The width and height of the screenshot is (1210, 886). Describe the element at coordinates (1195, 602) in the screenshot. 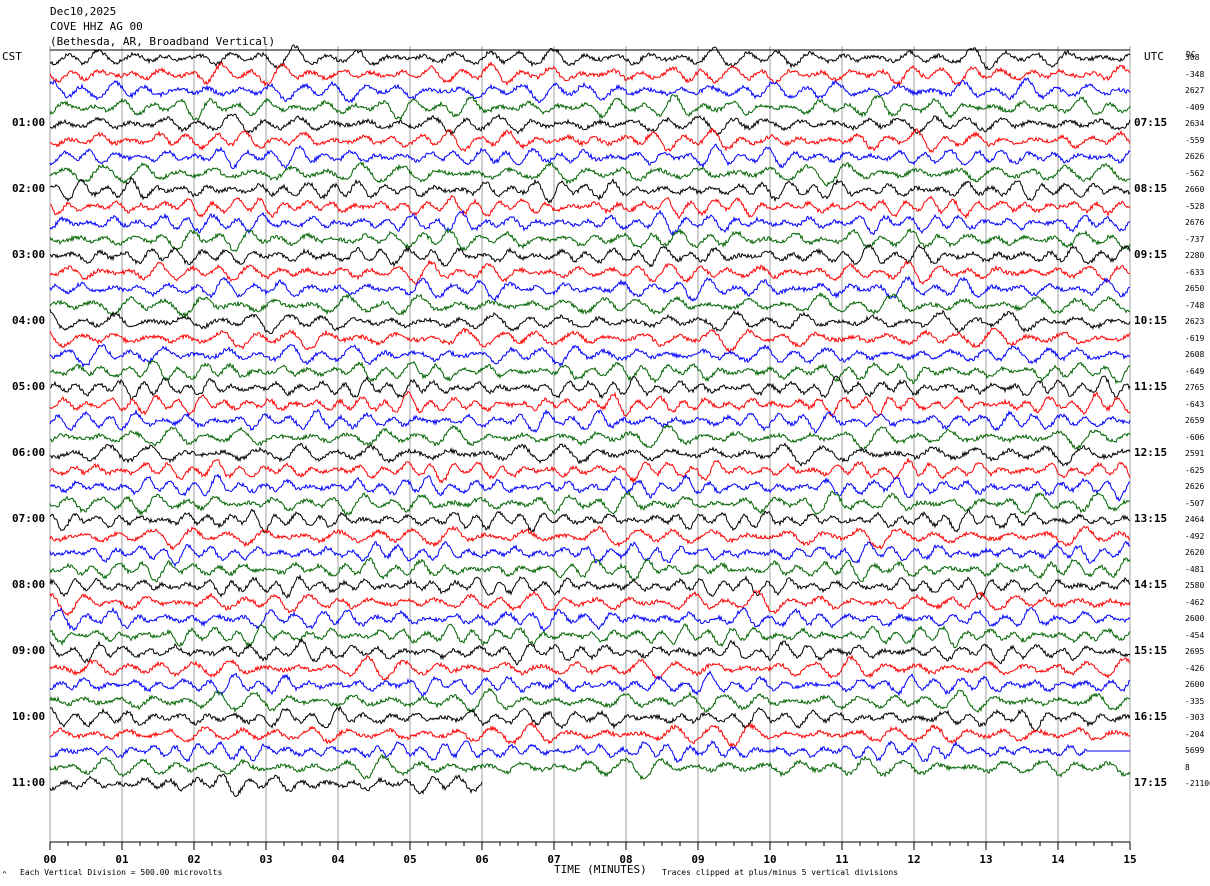

I see `dc-offset-label: -462` at that location.